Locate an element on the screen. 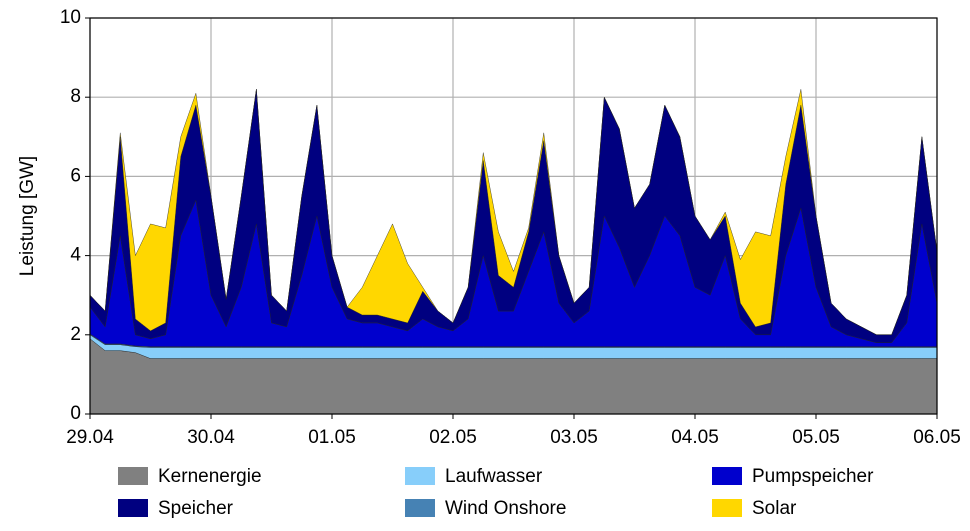 This screenshot has width=970, height=531. x-tick-label: 30.04 is located at coordinates (211, 437).